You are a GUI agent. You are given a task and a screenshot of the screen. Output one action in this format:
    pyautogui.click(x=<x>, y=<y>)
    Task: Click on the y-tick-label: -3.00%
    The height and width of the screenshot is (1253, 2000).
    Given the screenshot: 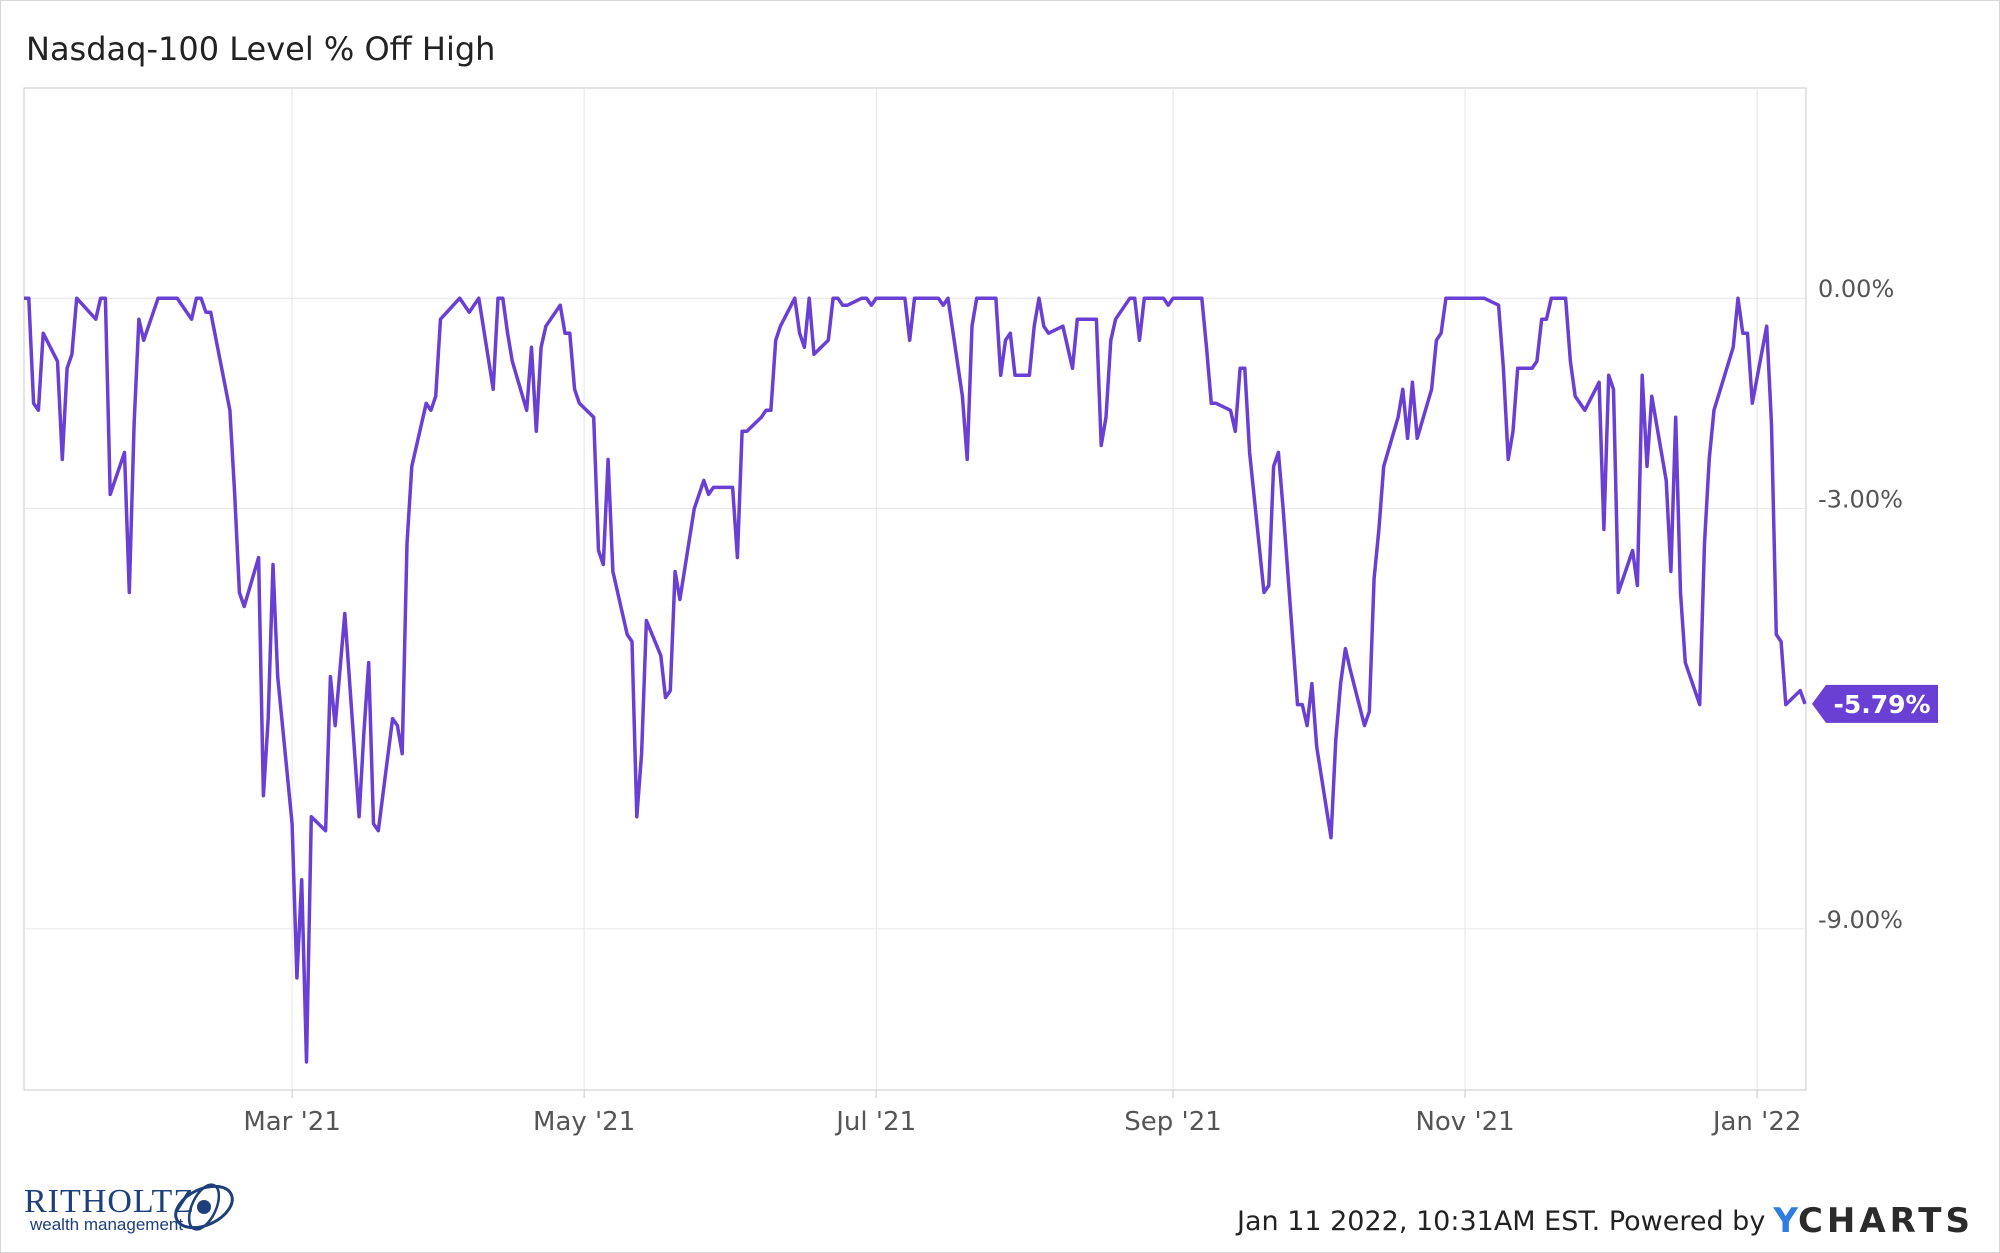 What is the action you would take?
    pyautogui.click(x=1860, y=499)
    